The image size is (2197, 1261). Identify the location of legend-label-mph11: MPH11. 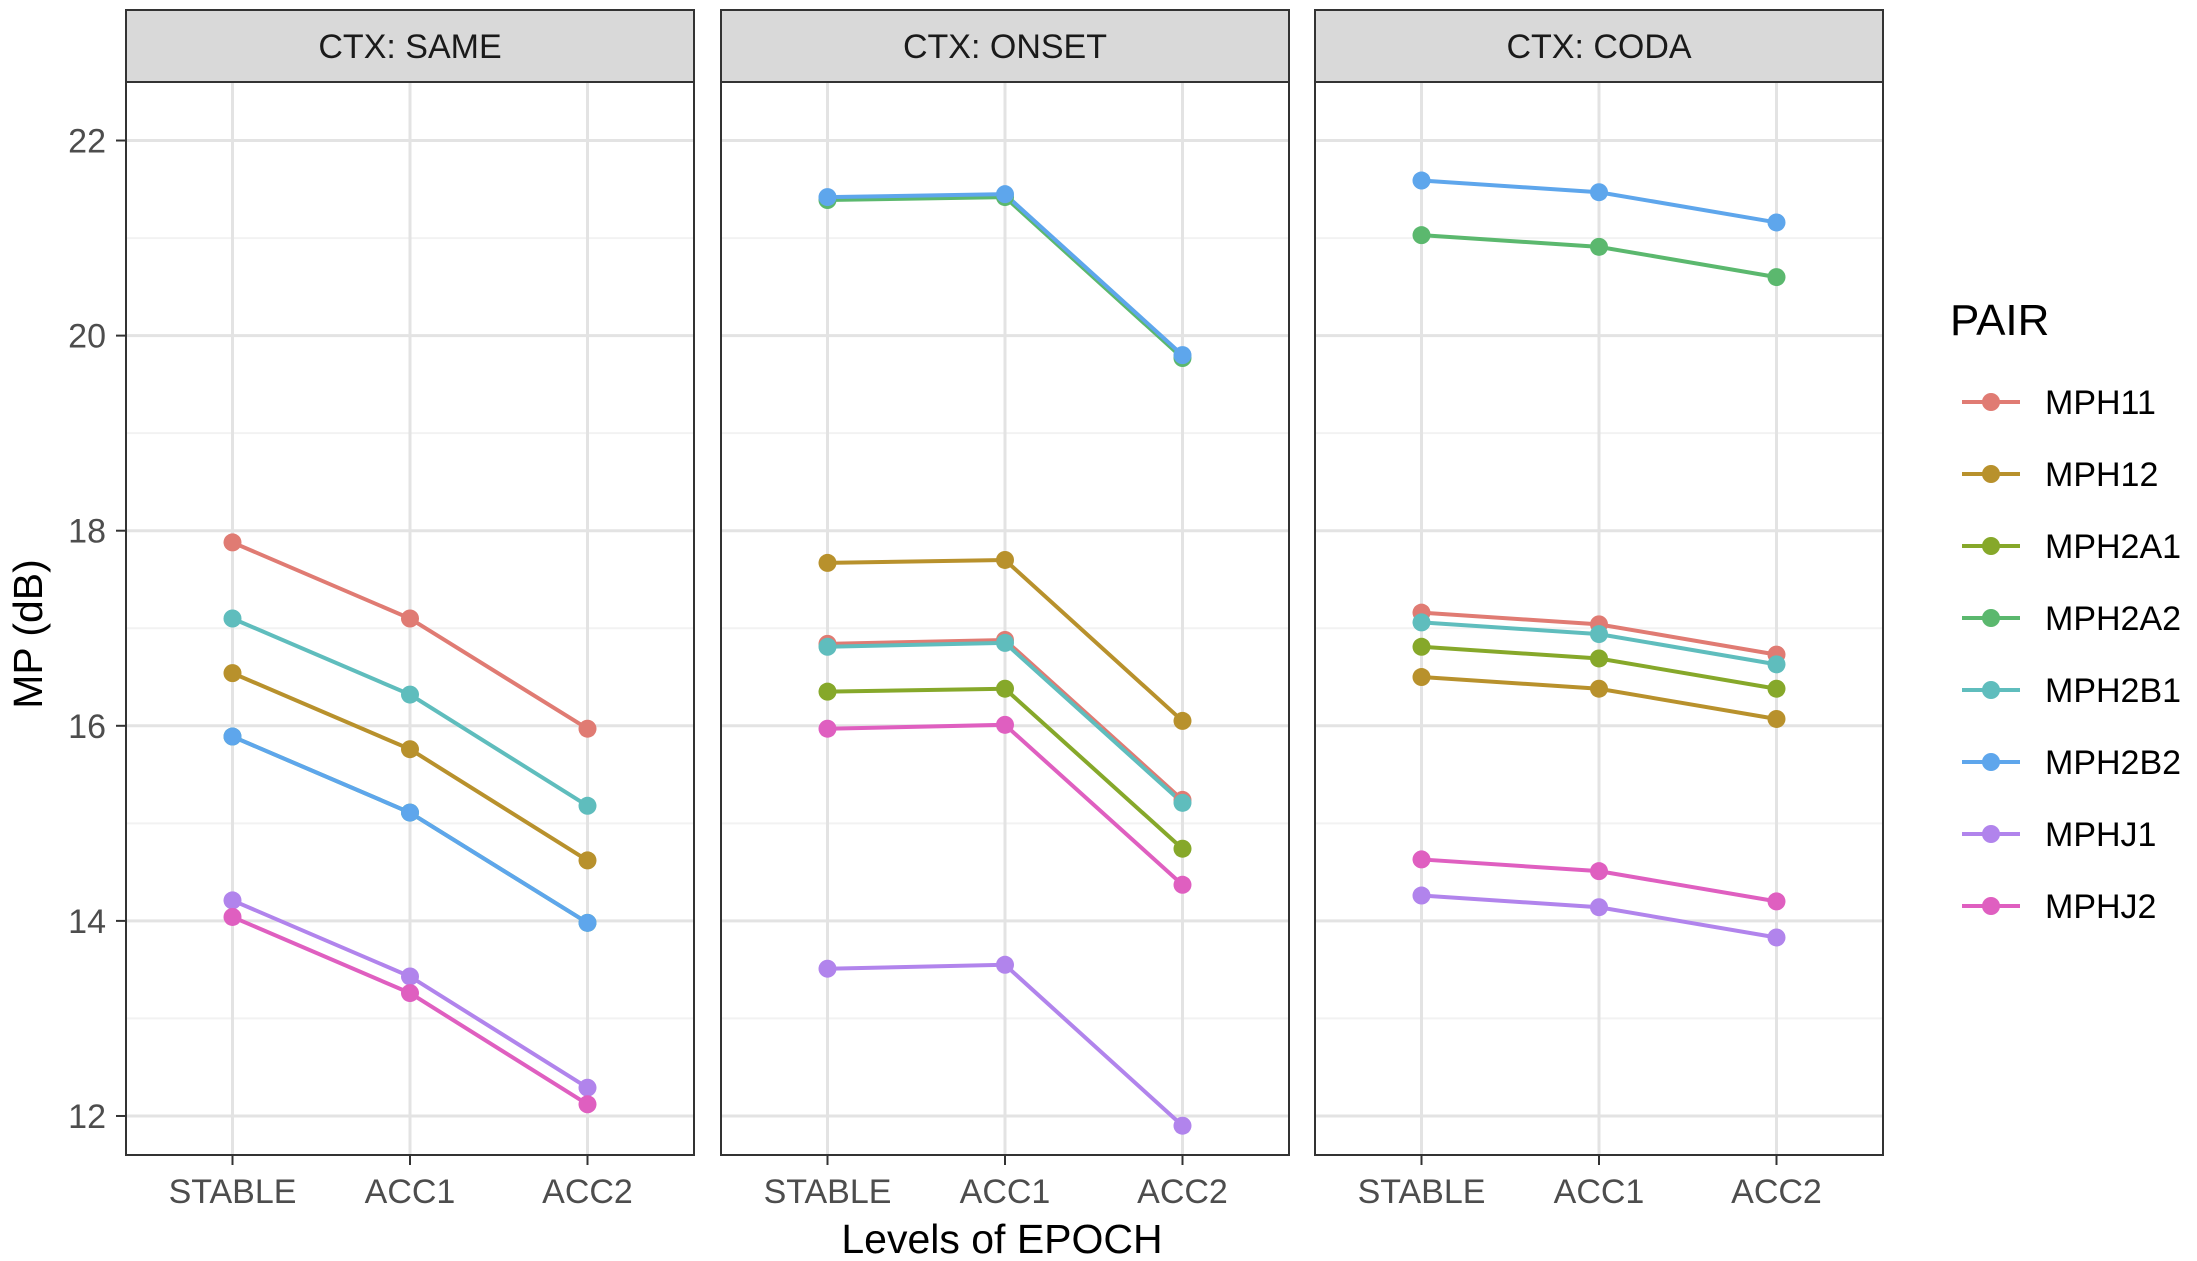
(2100, 403).